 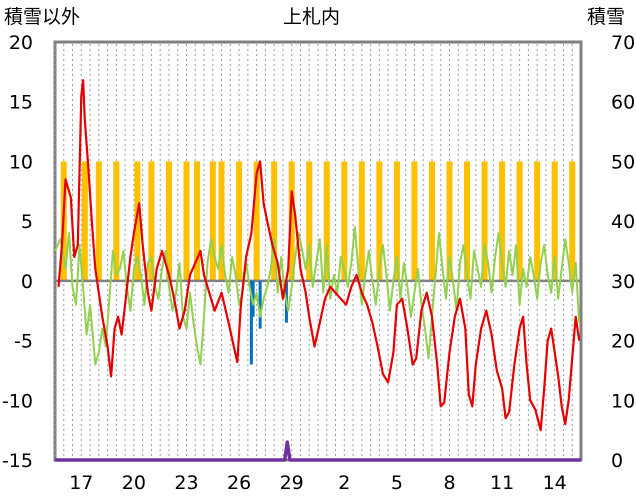 I want to click on y-left-tick-label: -5, so click(x=23, y=342).